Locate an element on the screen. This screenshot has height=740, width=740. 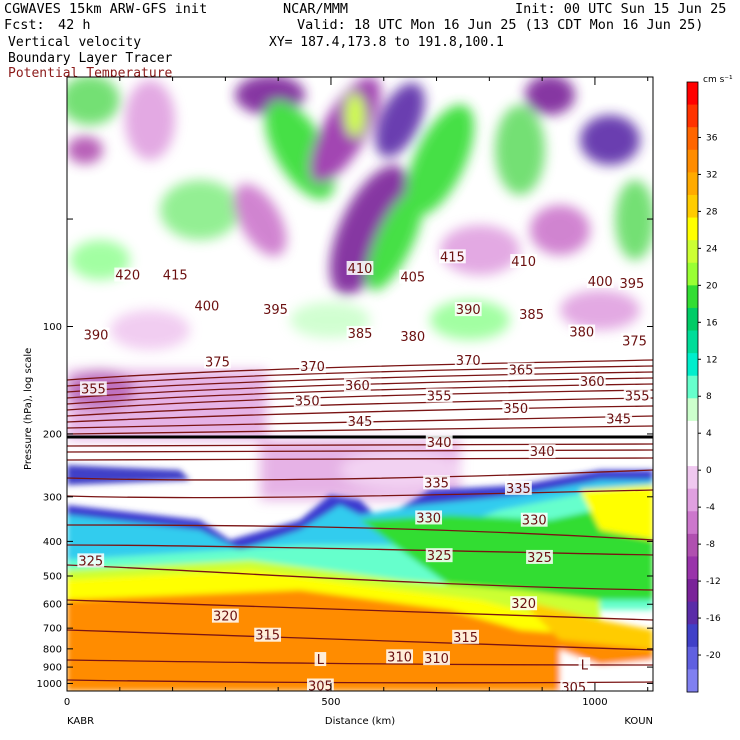
theta-label: 355 is located at coordinates (439, 396).